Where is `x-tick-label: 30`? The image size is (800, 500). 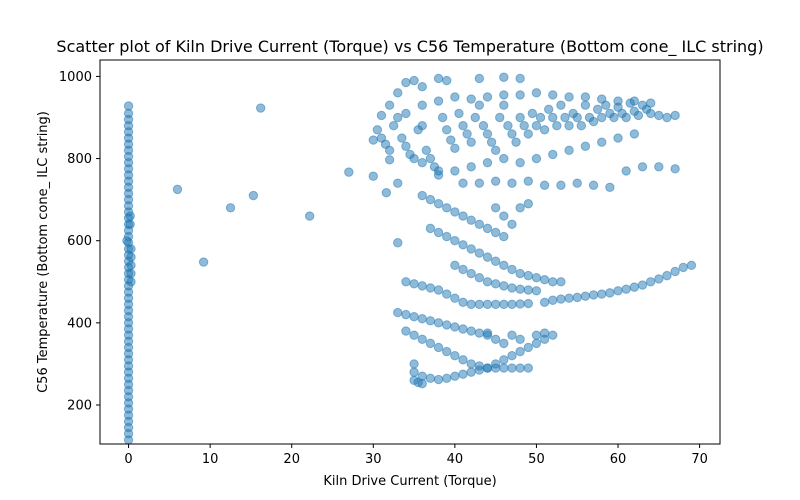
x-tick-label: 30 is located at coordinates (373, 459).